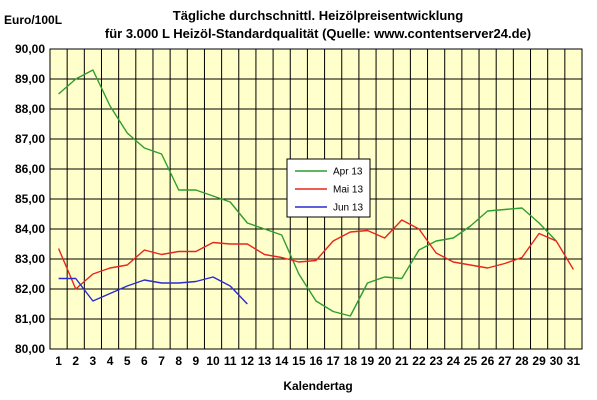  I want to click on y-tick-label: 87,00, so click(30, 139).